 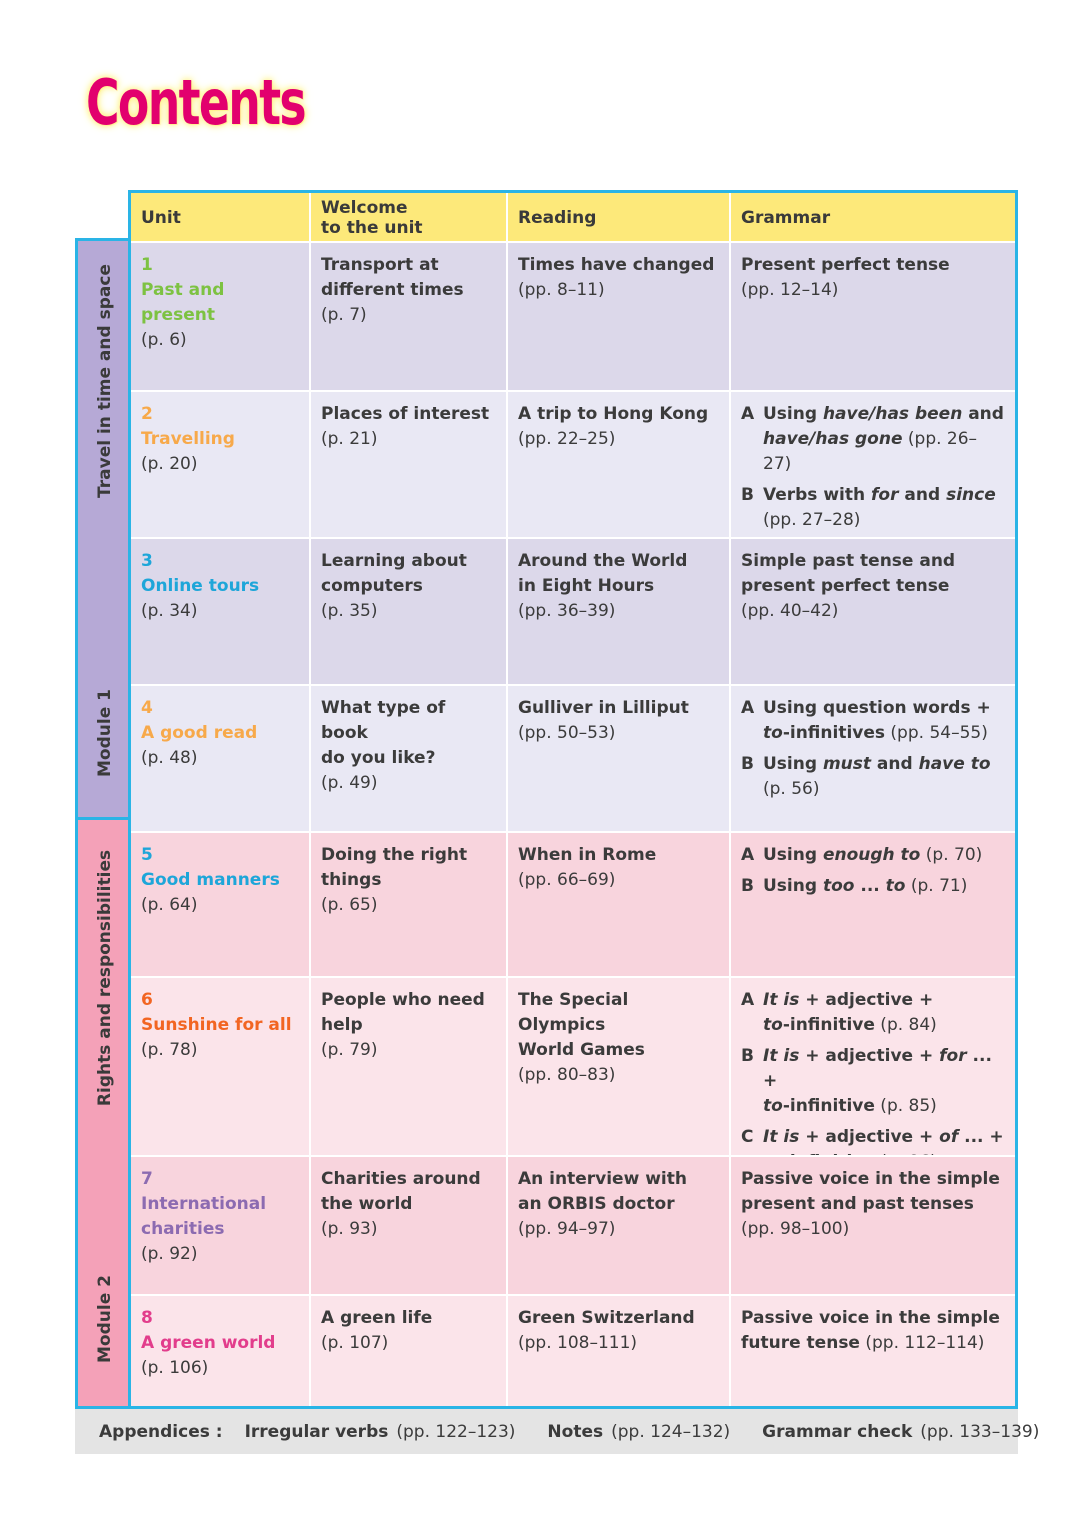 I want to click on reading-cell: When in Rome (pp. 66–69), so click(x=618, y=904).